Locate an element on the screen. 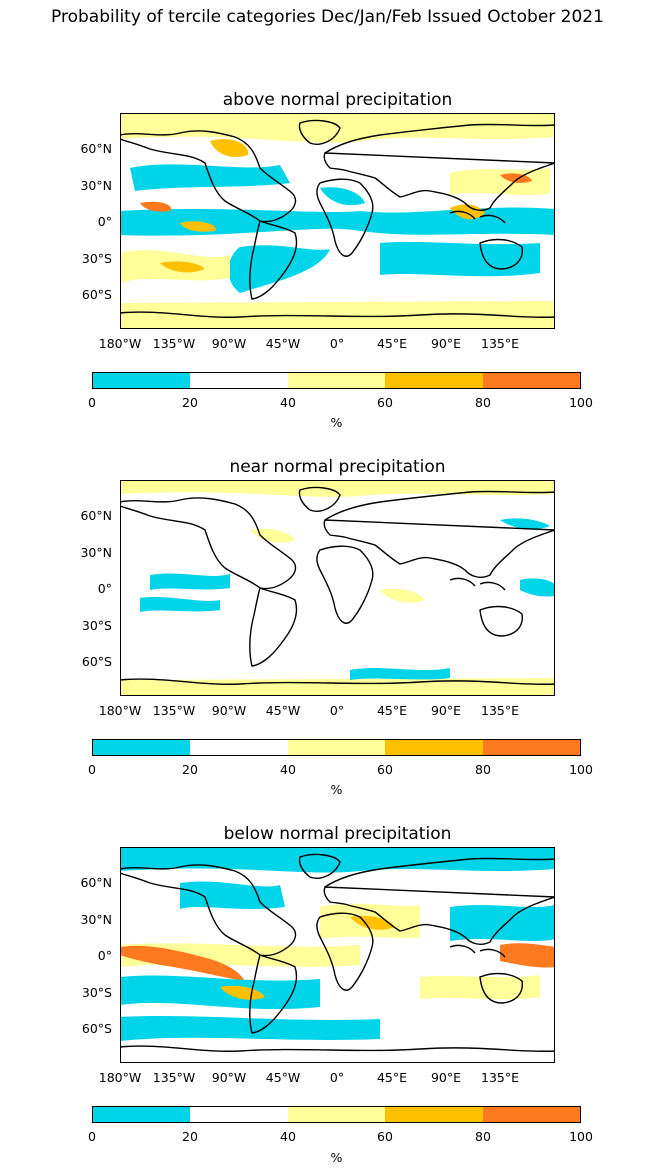 Image resolution: width=655 pixels, height=1174 pixels. colorbar-near is located at coordinates (336, 747).